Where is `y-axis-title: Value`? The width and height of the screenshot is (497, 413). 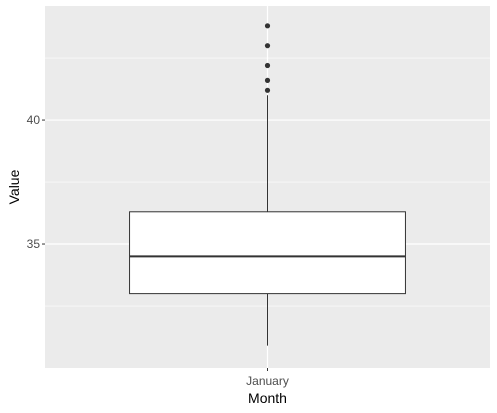 y-axis-title: Value is located at coordinates (14, 186).